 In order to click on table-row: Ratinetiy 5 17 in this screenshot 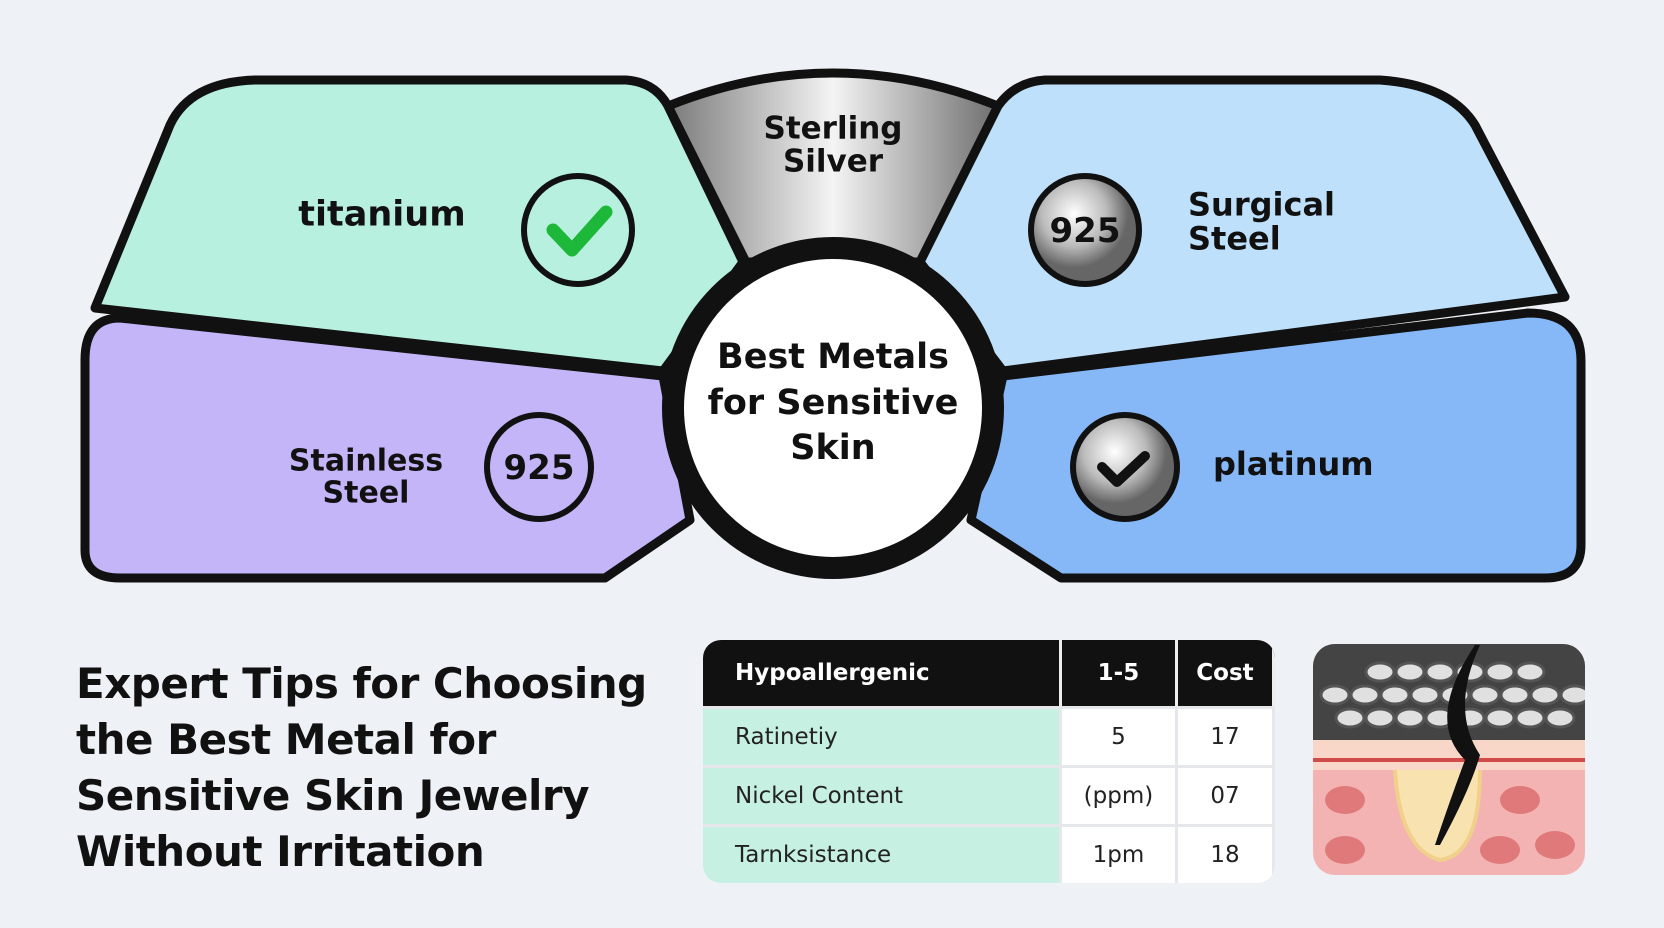, I will do `click(989, 735)`.